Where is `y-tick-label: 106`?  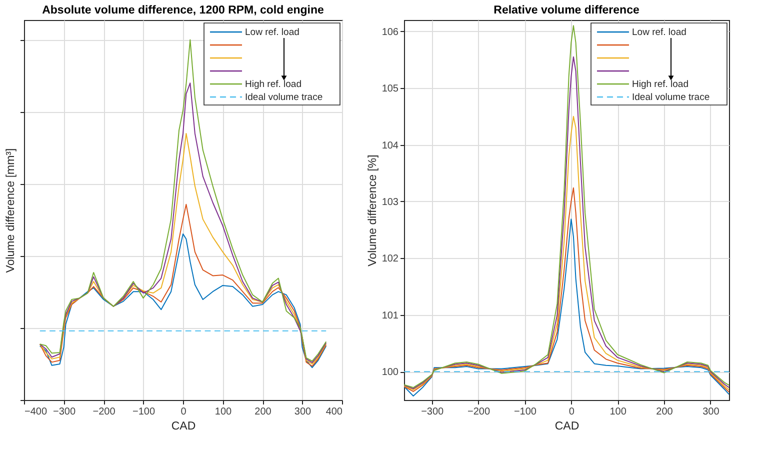
y-tick-label: 106 is located at coordinates (390, 32).